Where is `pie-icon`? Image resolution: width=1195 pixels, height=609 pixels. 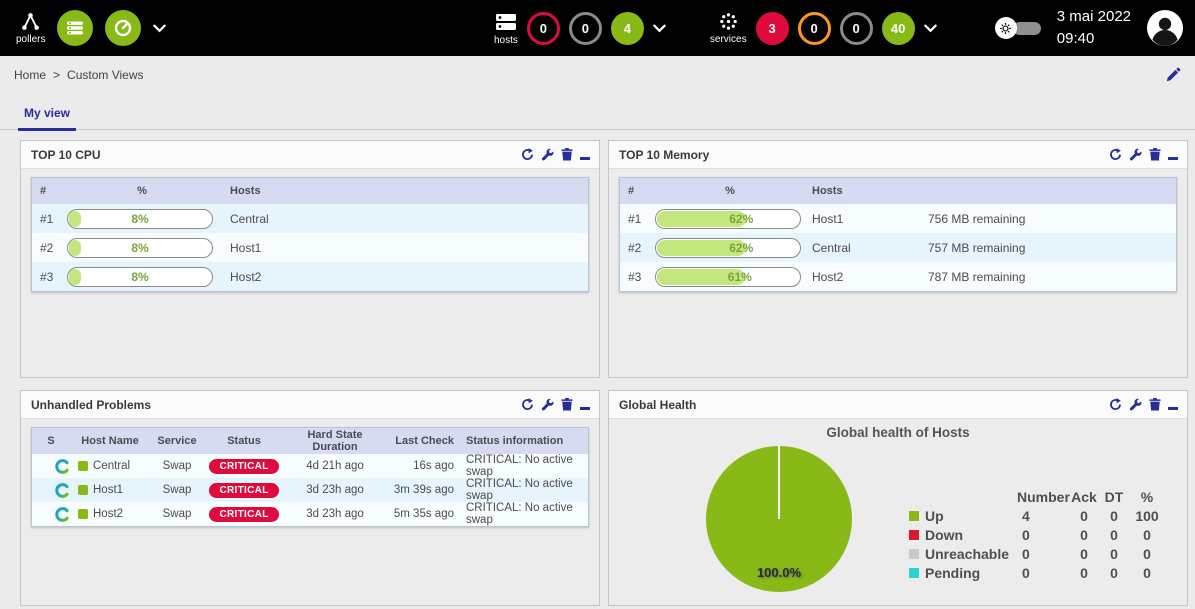
pie-icon is located at coordinates (779, 519).